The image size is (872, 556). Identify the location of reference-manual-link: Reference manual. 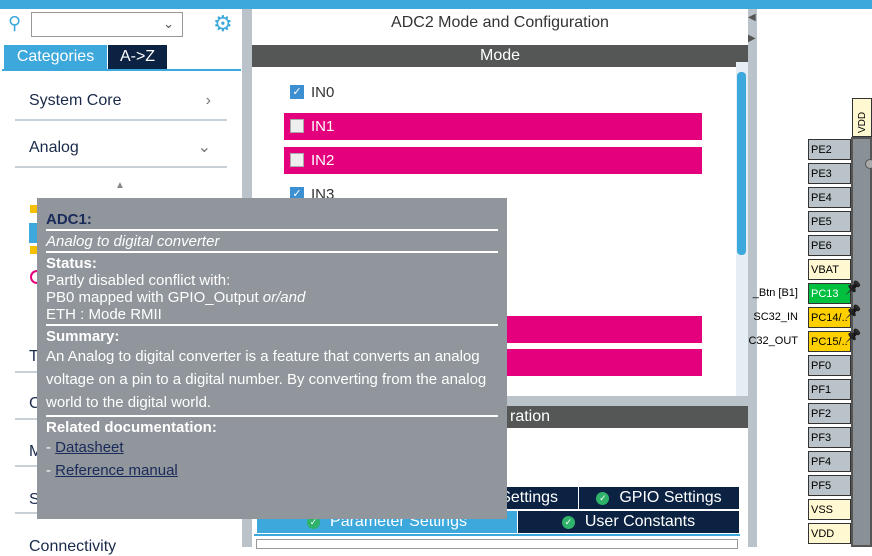
(116, 470).